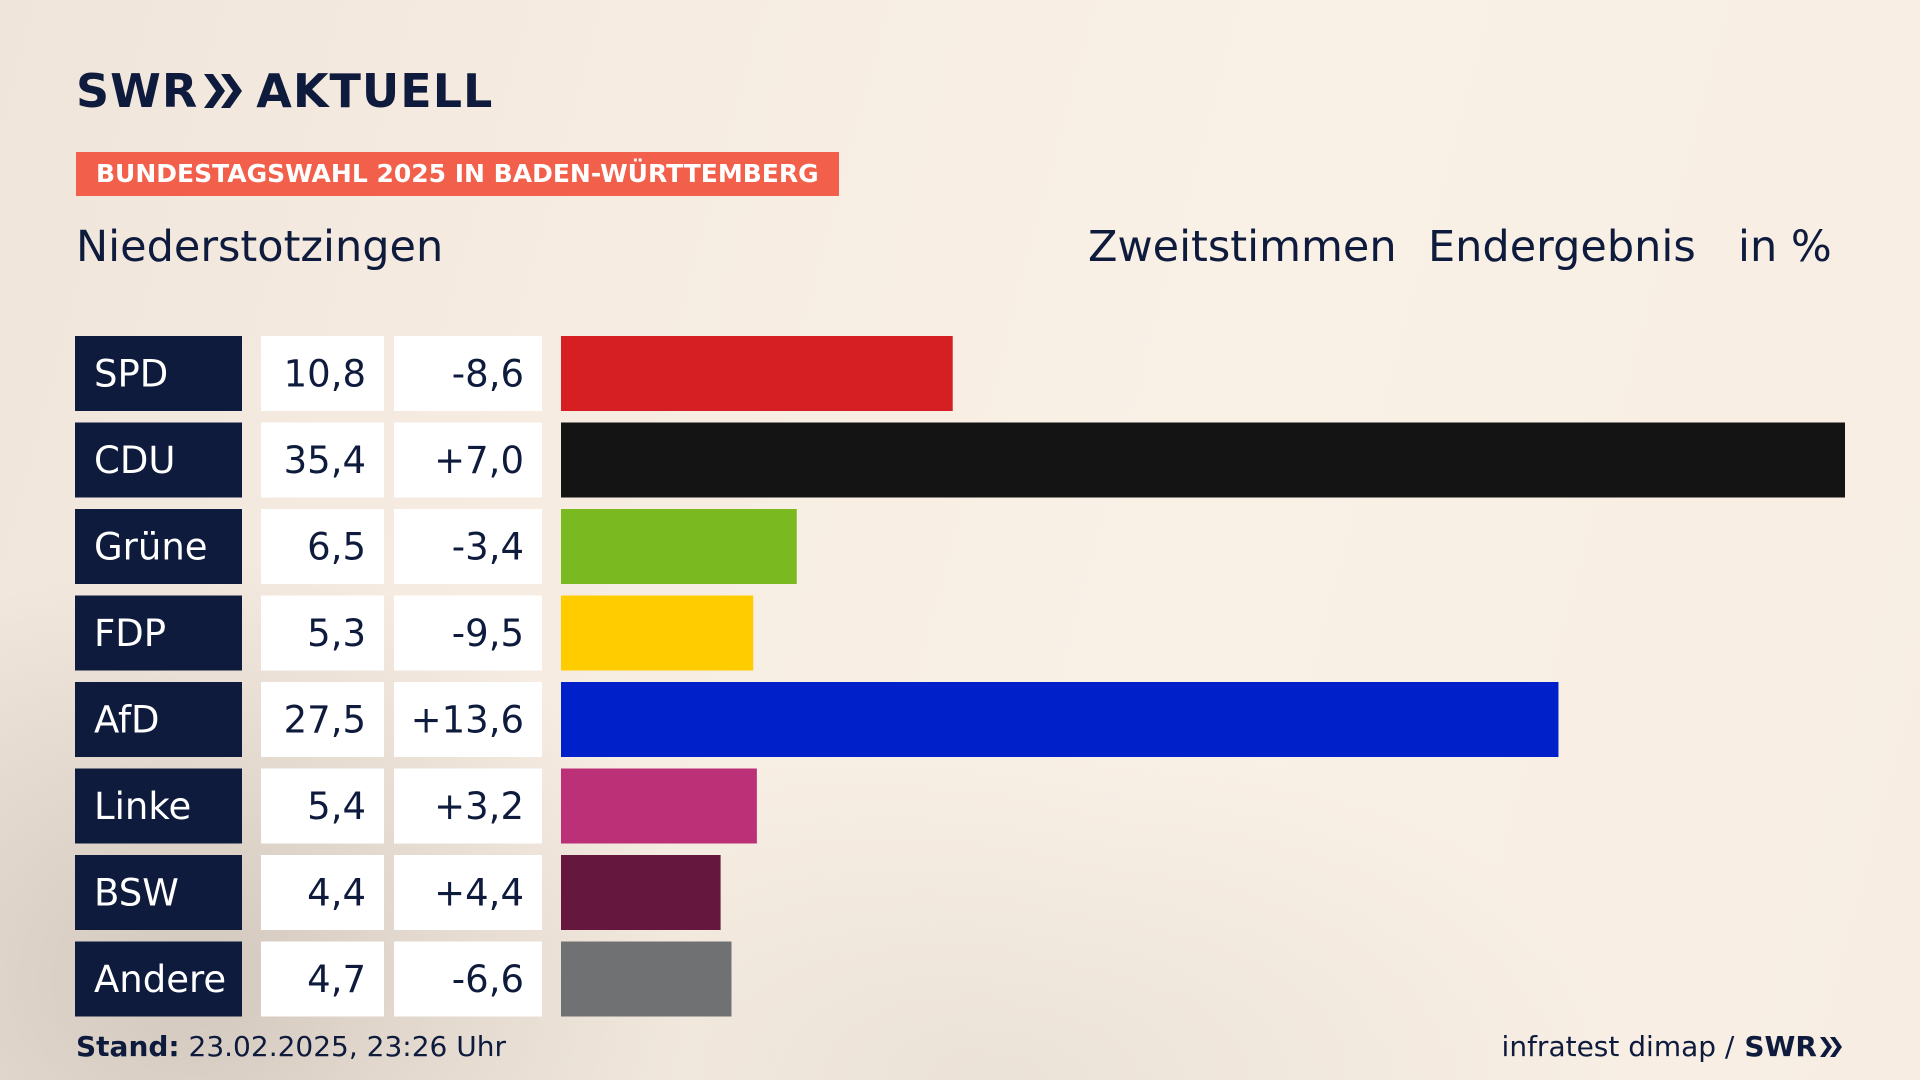 This screenshot has width=1920, height=1080. I want to click on change-label: -6,6, so click(488, 979).